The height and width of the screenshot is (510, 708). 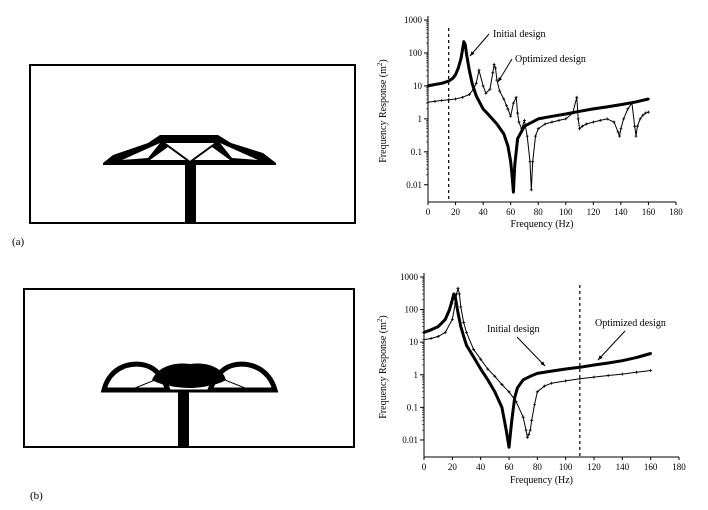 I want to click on annotation-label: Initial design, so click(x=519, y=34).